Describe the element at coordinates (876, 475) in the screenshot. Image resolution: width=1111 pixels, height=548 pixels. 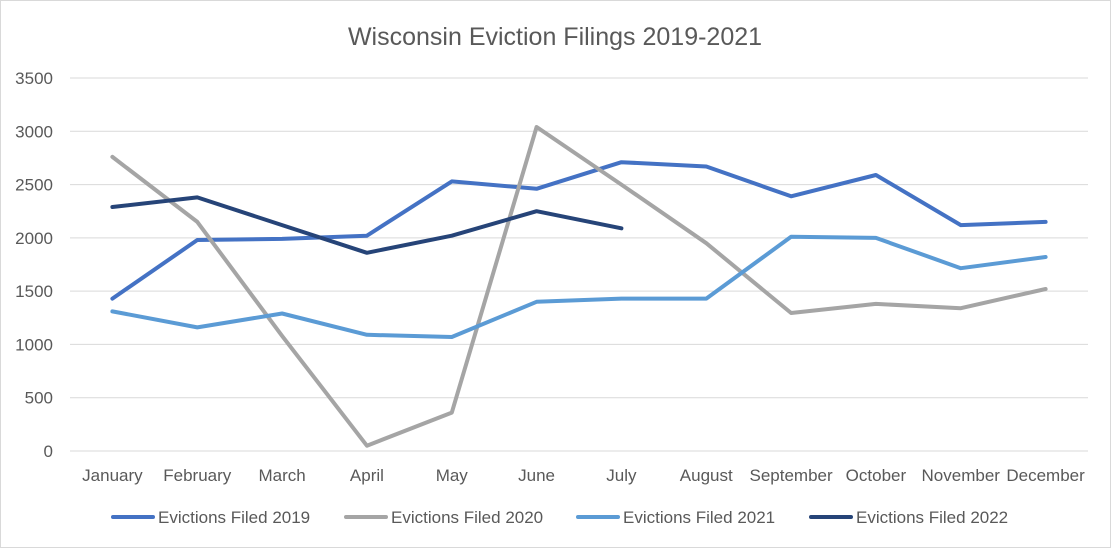
I see `x-tick-label: October` at that location.